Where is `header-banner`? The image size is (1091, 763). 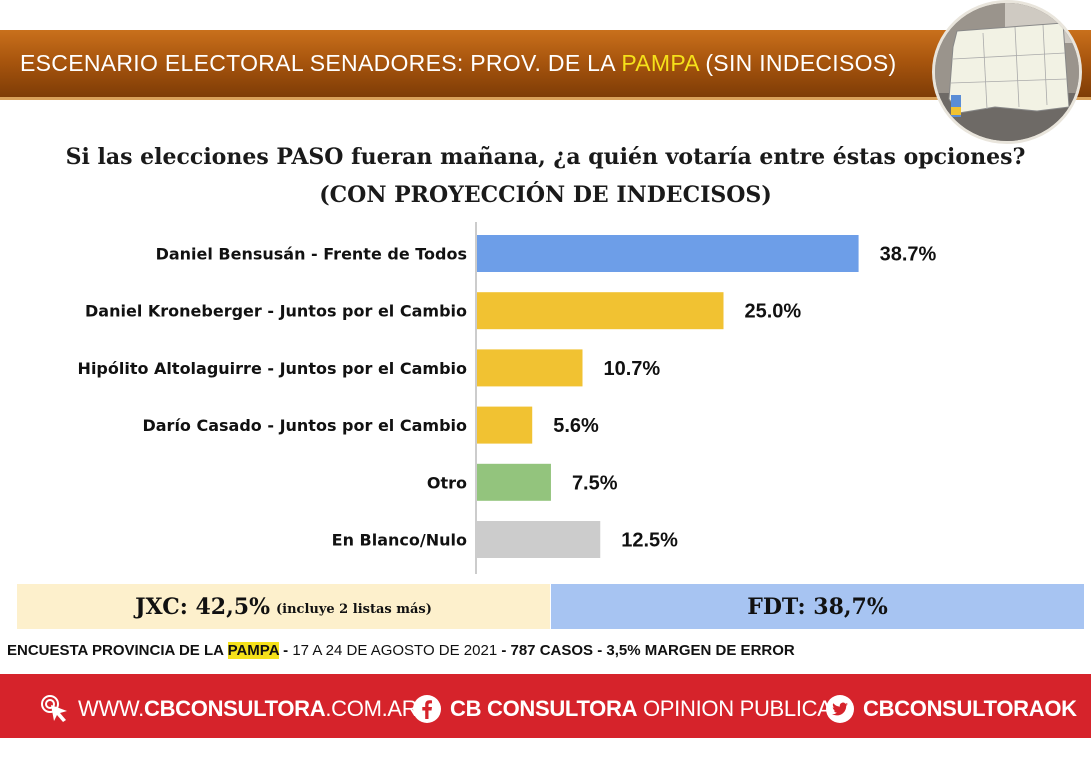
header-banner is located at coordinates (545, 65).